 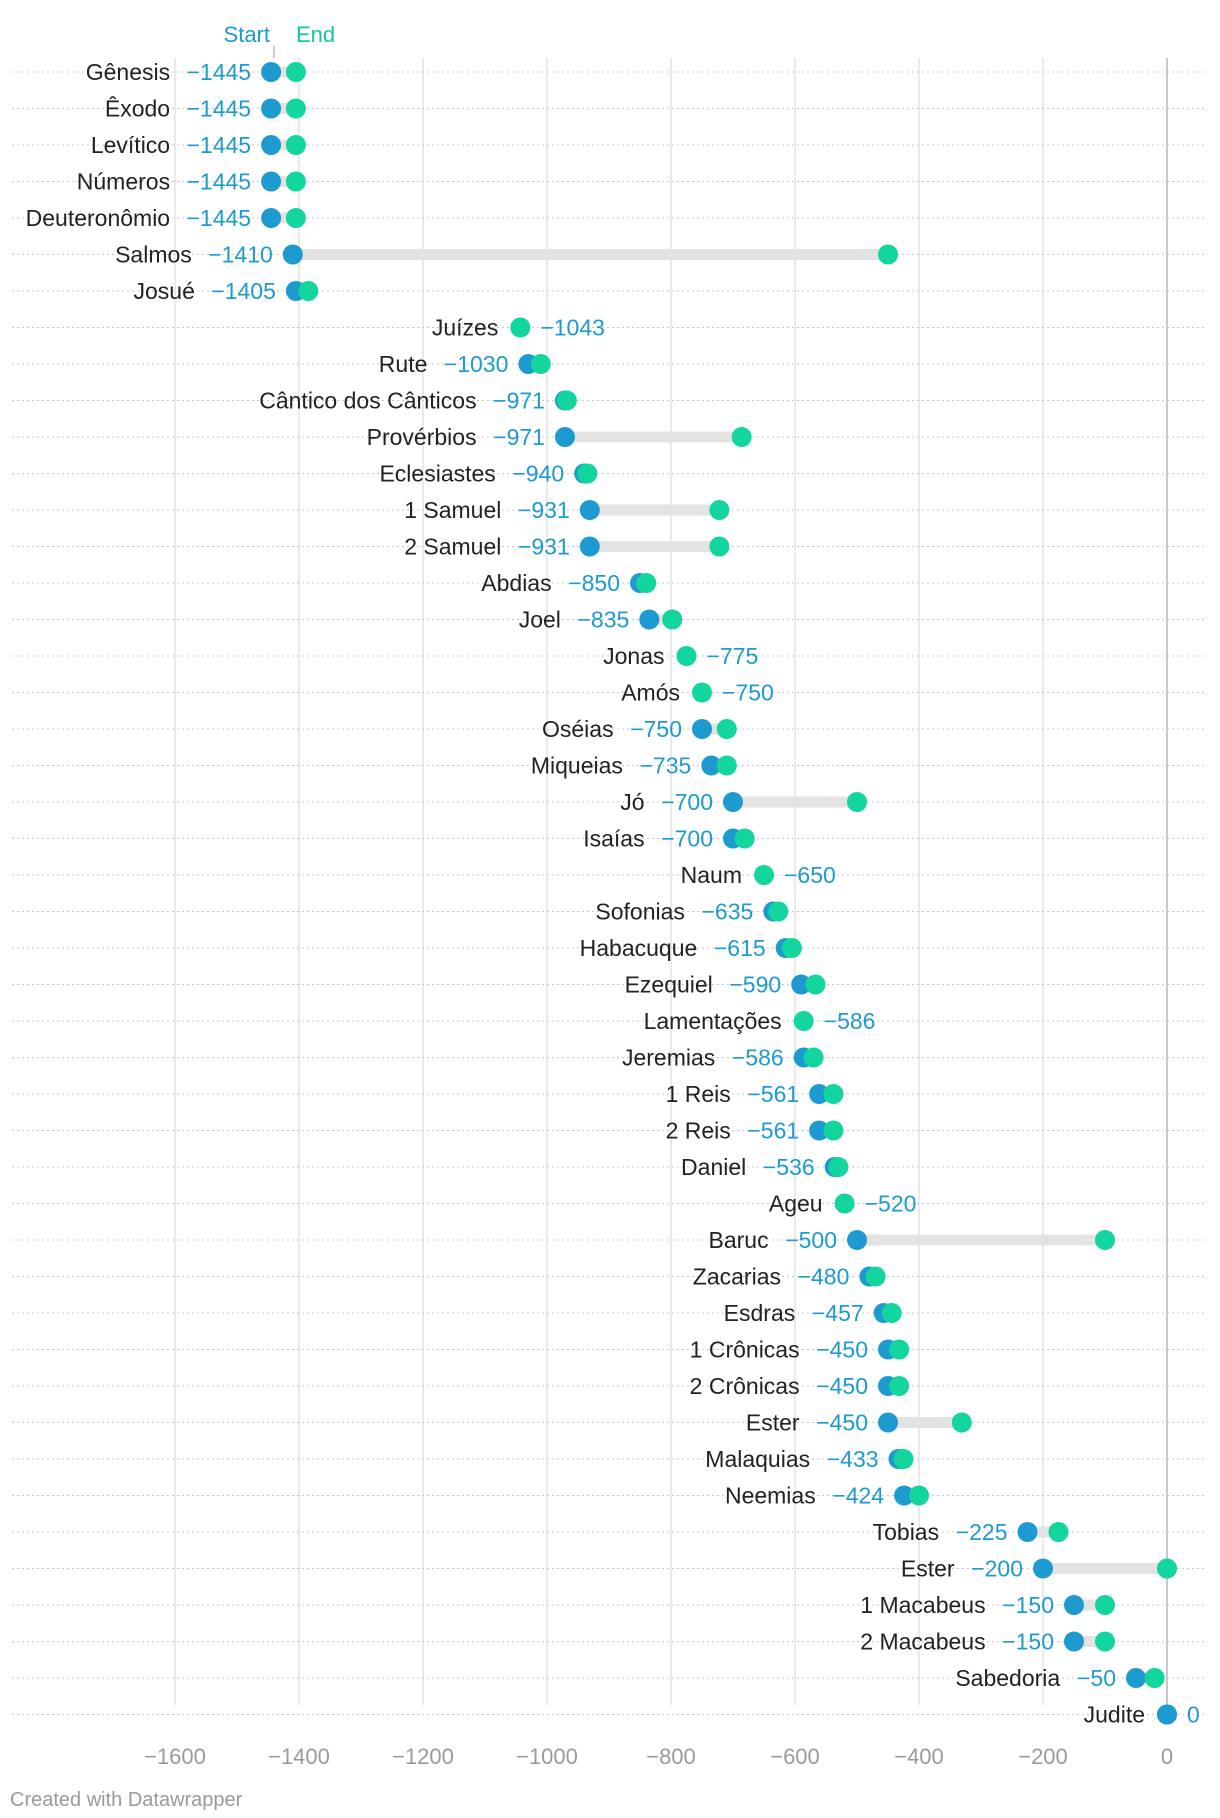 I want to click on value-label: −50, so click(x=1096, y=1678).